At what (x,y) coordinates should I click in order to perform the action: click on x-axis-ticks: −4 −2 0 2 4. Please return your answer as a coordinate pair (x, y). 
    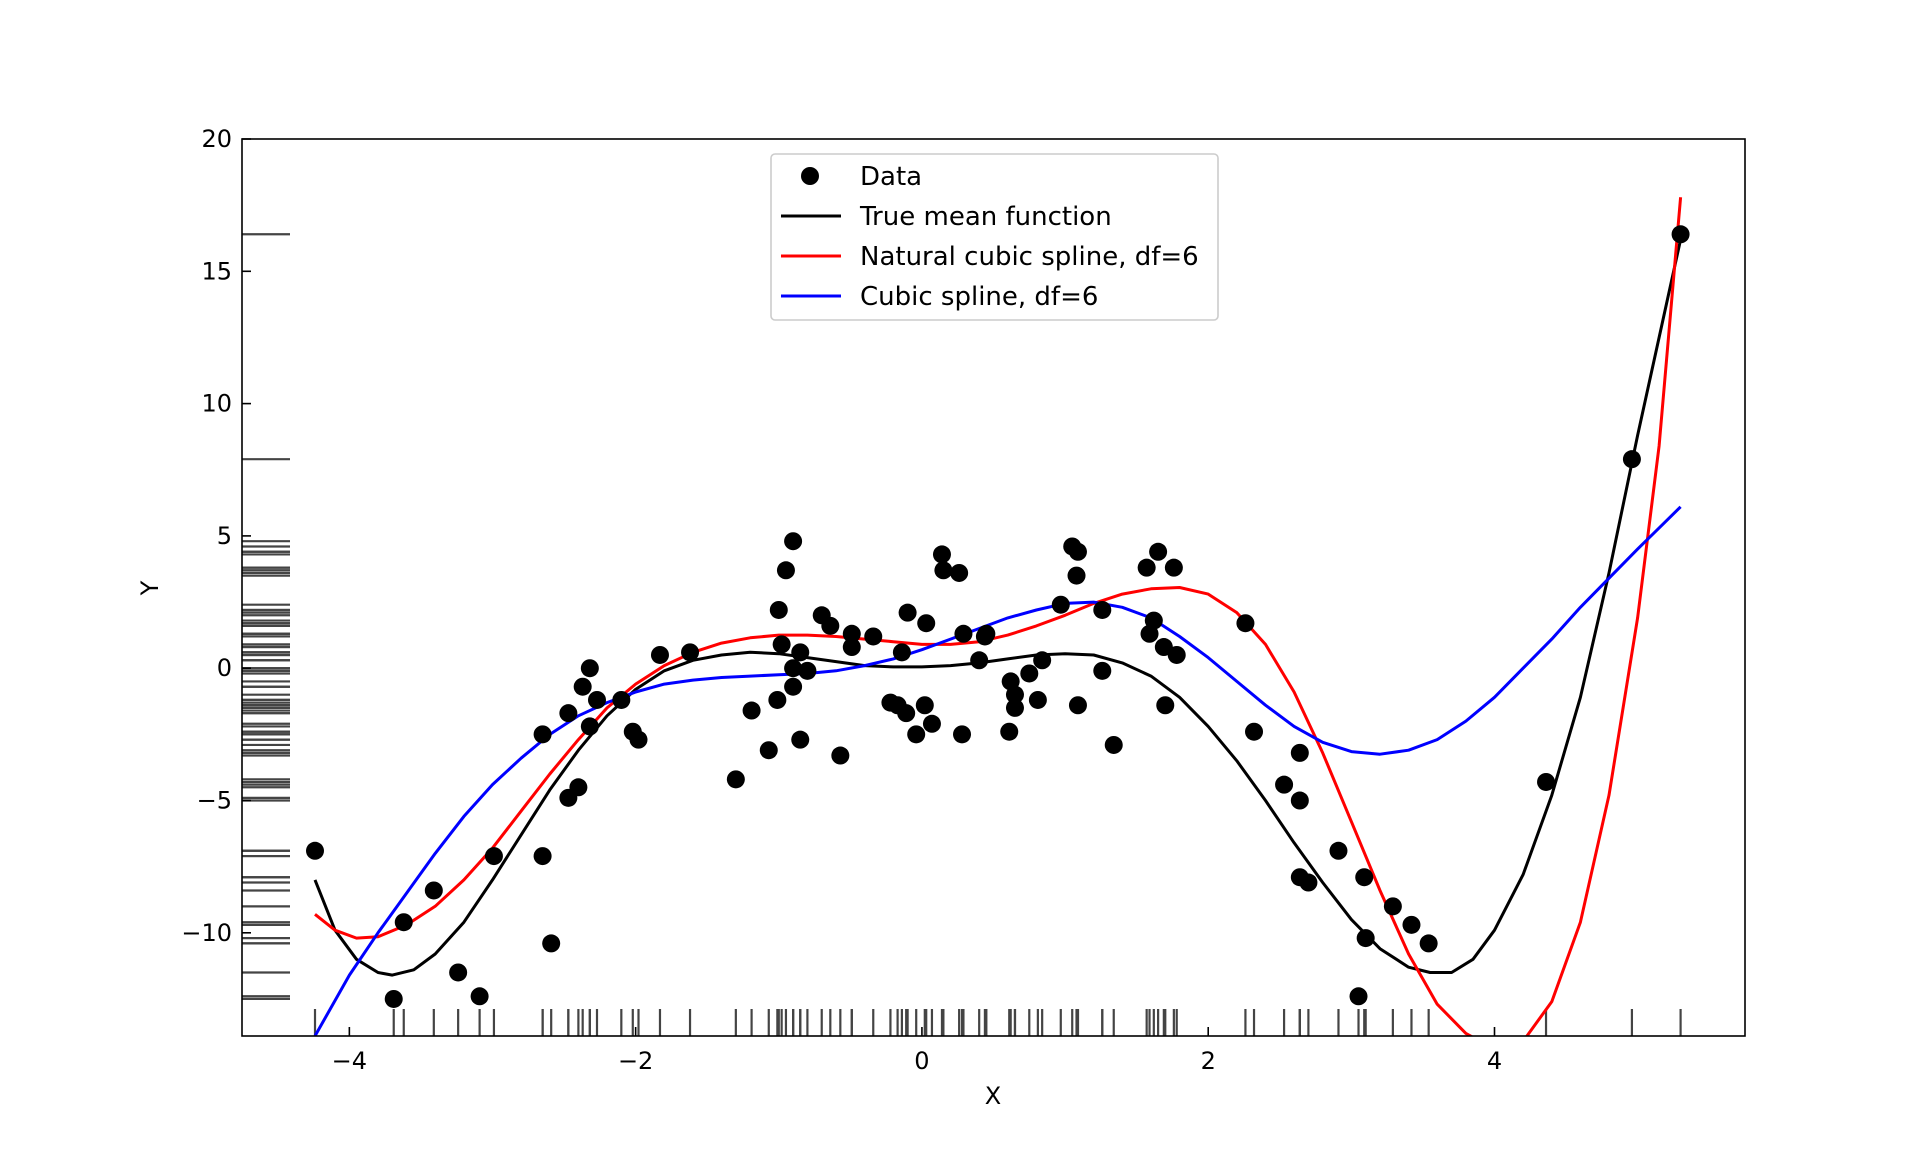
    Looking at the image, I should click on (917, 1051).